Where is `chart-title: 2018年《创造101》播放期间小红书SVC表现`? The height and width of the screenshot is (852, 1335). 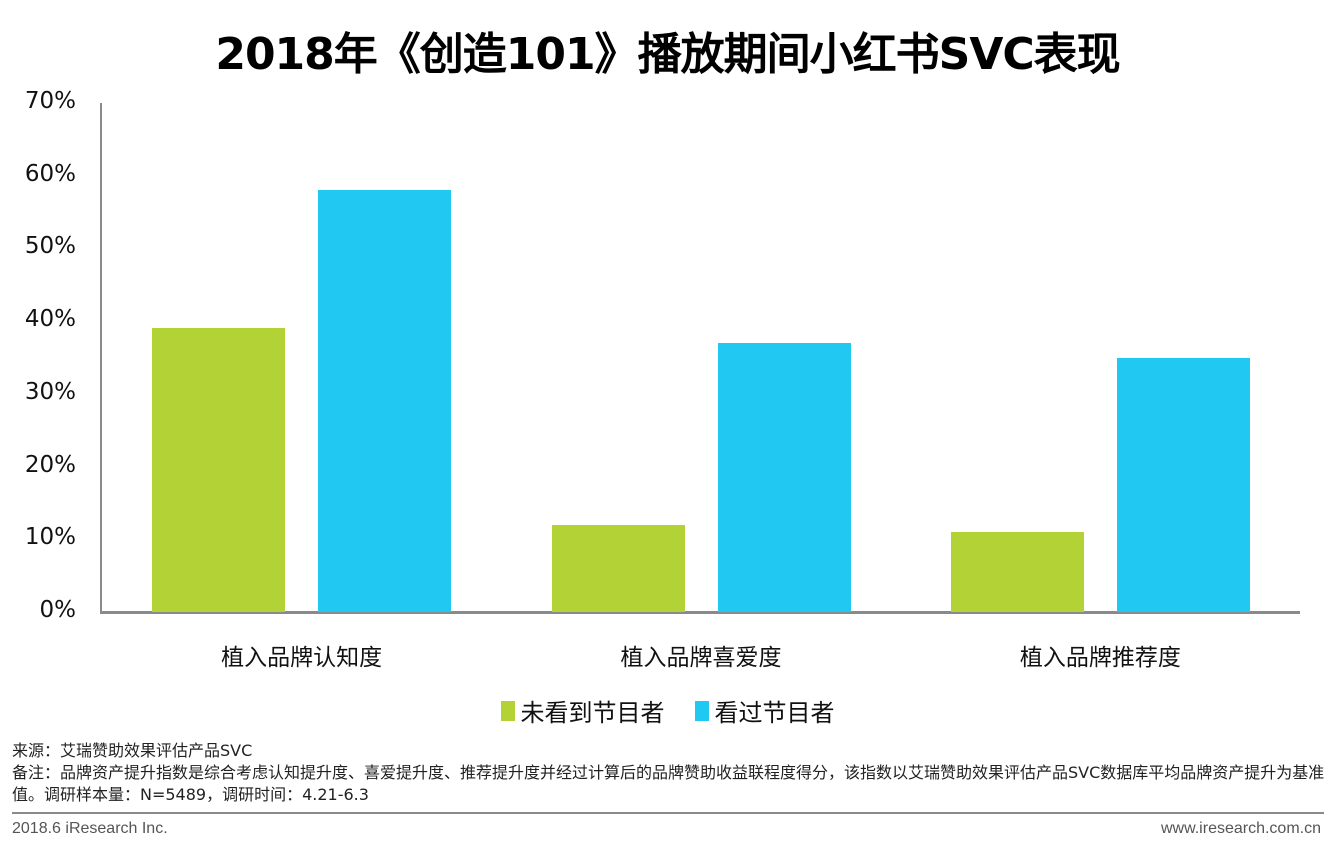 chart-title: 2018年《创造101》播放期间小红书SVC表现 is located at coordinates (667, 54).